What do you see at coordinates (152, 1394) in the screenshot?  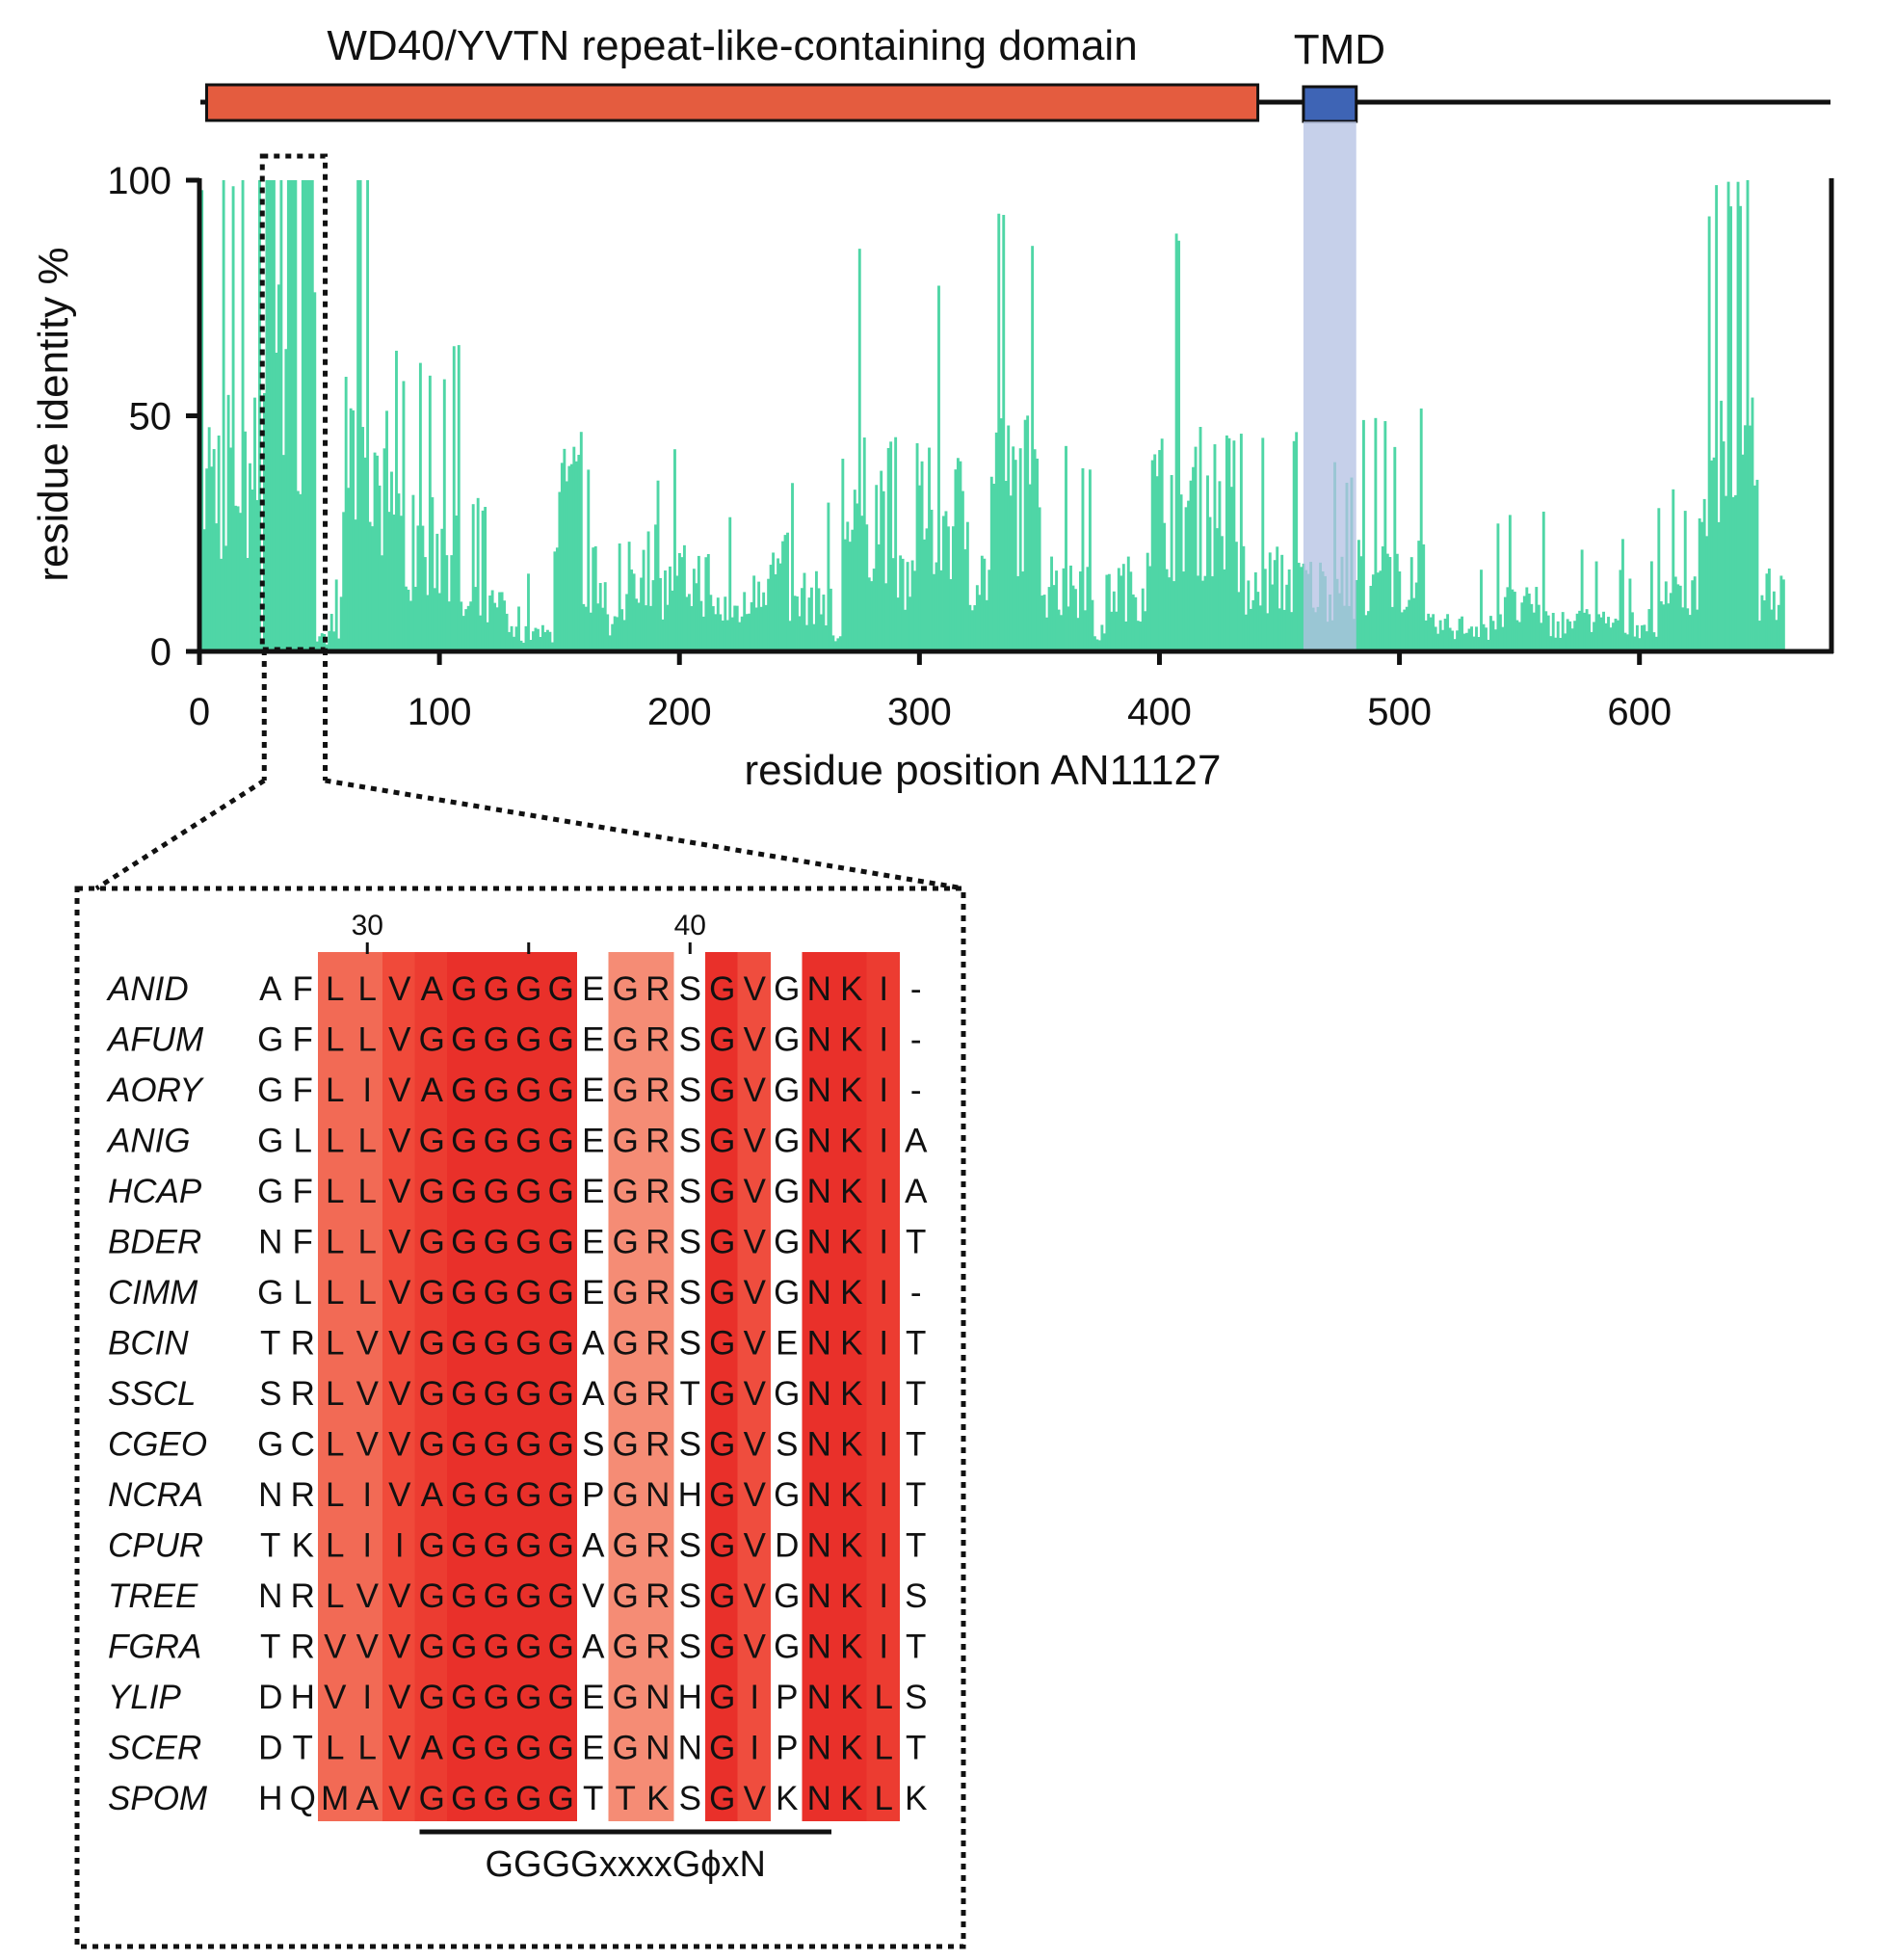 I see `species-name: SSCL` at bounding box center [152, 1394].